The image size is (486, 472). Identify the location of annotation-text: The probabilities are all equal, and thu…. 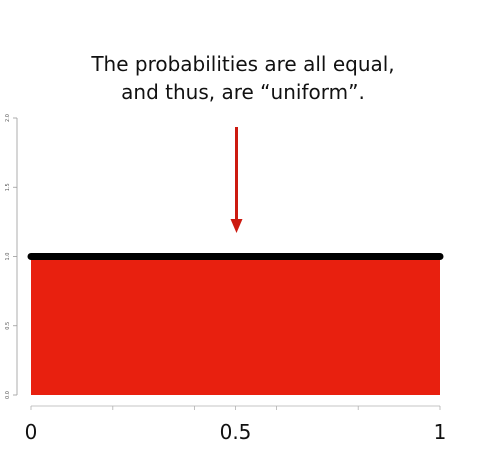
(243, 78).